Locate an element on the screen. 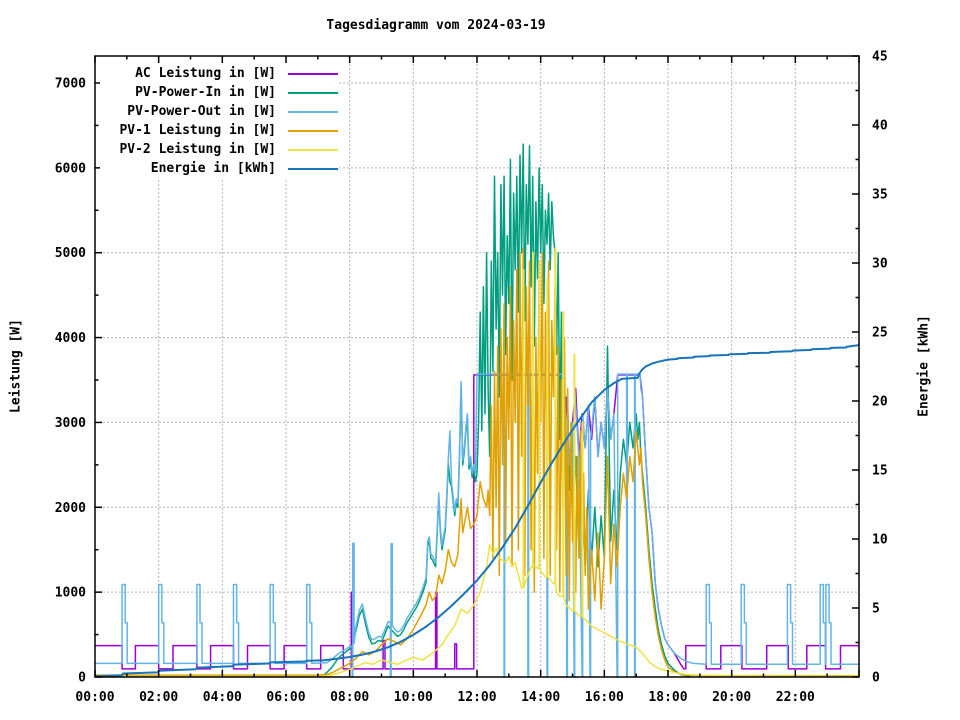  y-right-tick-label: 45 is located at coordinates (880, 57).